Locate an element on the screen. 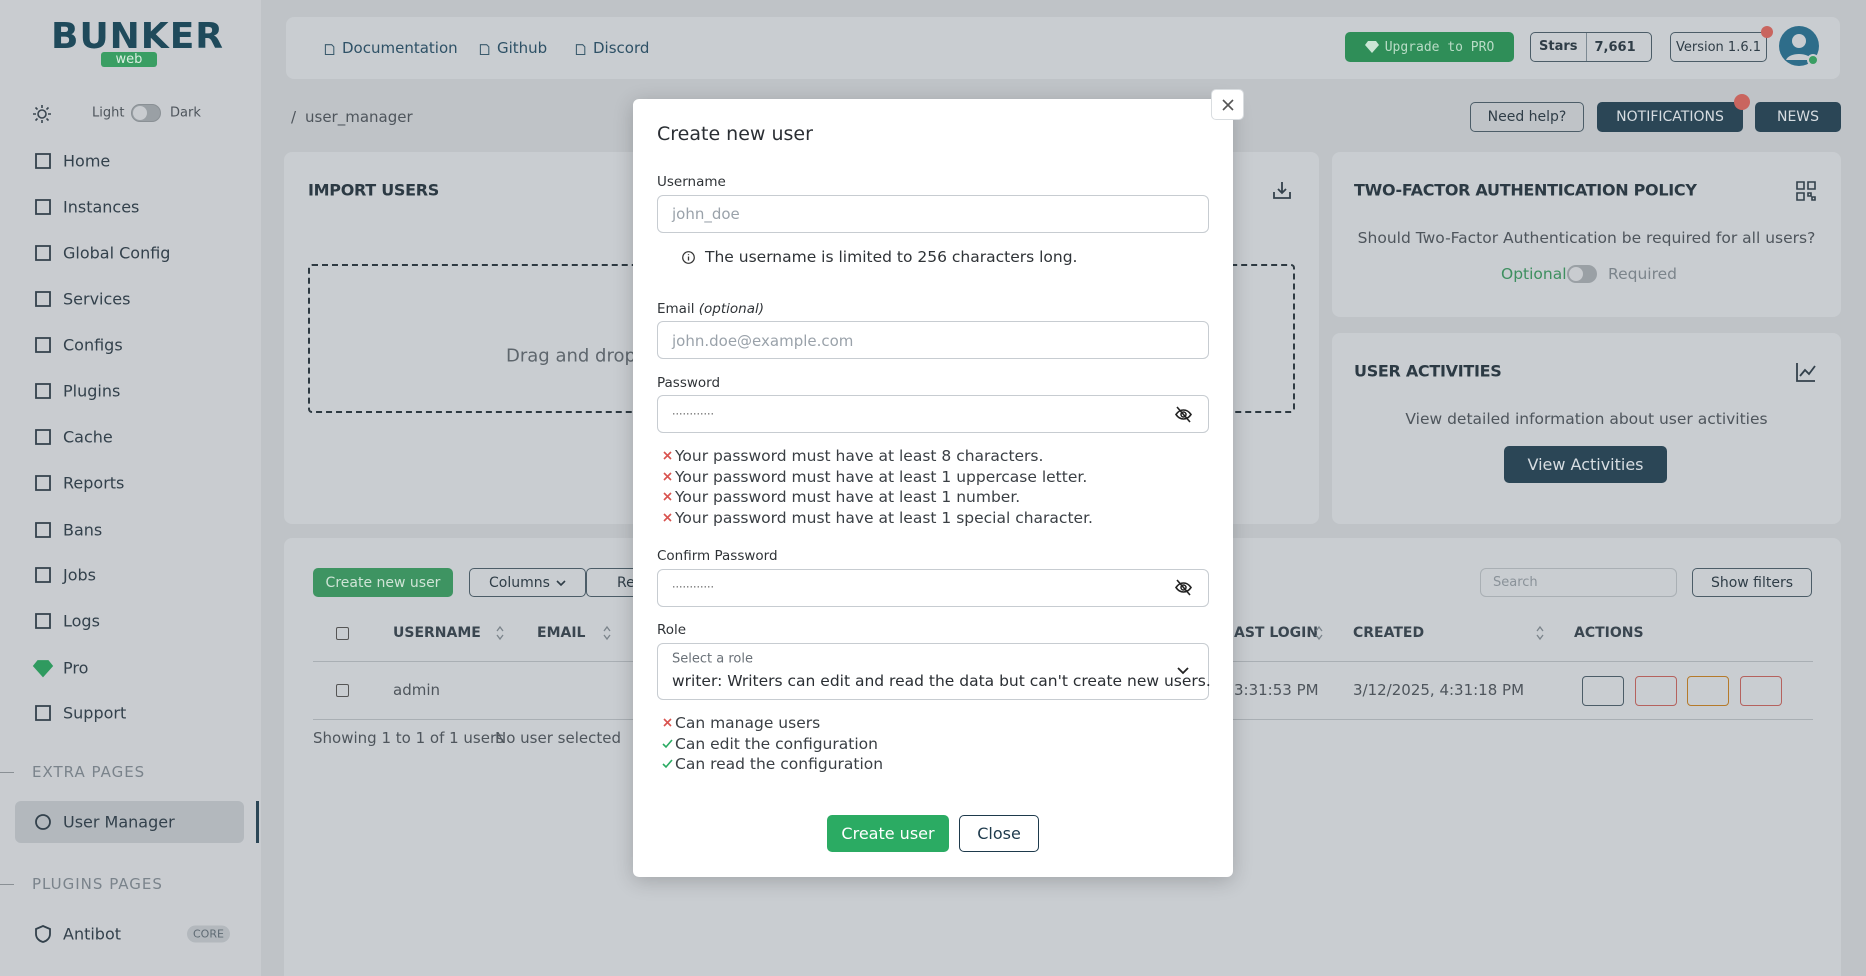  create-user-button: Create new user is located at coordinates (383, 582).